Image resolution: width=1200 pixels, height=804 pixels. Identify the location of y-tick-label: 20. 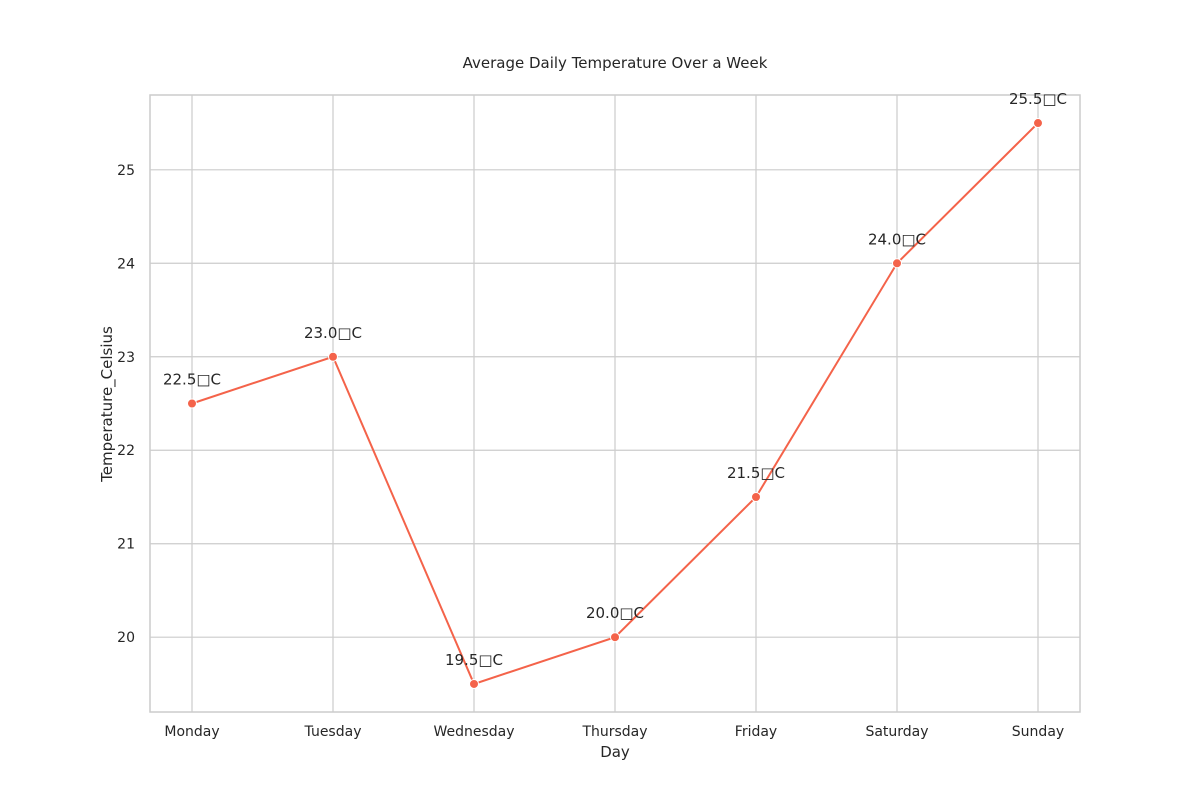
(126, 638).